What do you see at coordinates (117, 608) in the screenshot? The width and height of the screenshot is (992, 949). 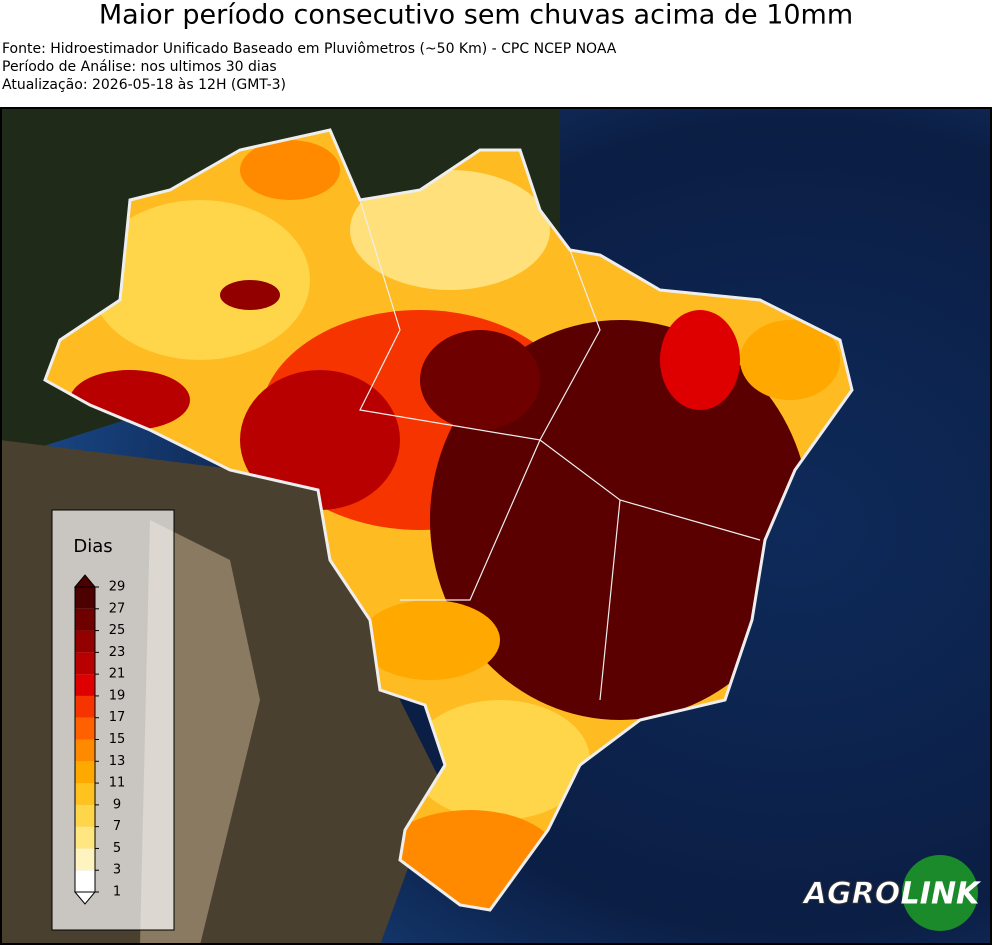 I see `colorbar-tick-label: 27` at bounding box center [117, 608].